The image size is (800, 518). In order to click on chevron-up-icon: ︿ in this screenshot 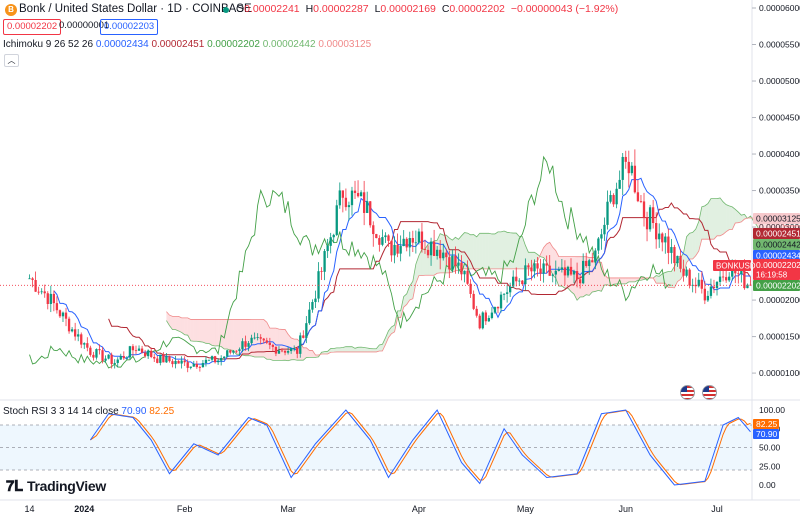, I will do `click(11, 60)`.